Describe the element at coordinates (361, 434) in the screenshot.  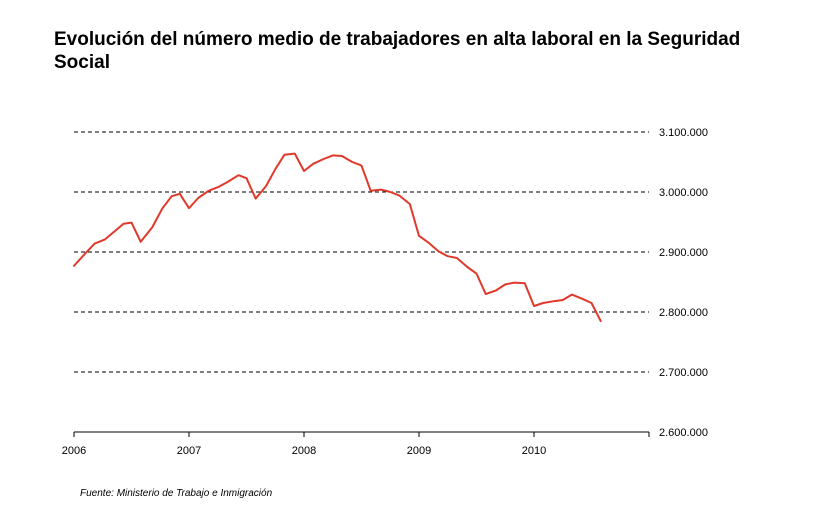
I see `axis-layer` at that location.